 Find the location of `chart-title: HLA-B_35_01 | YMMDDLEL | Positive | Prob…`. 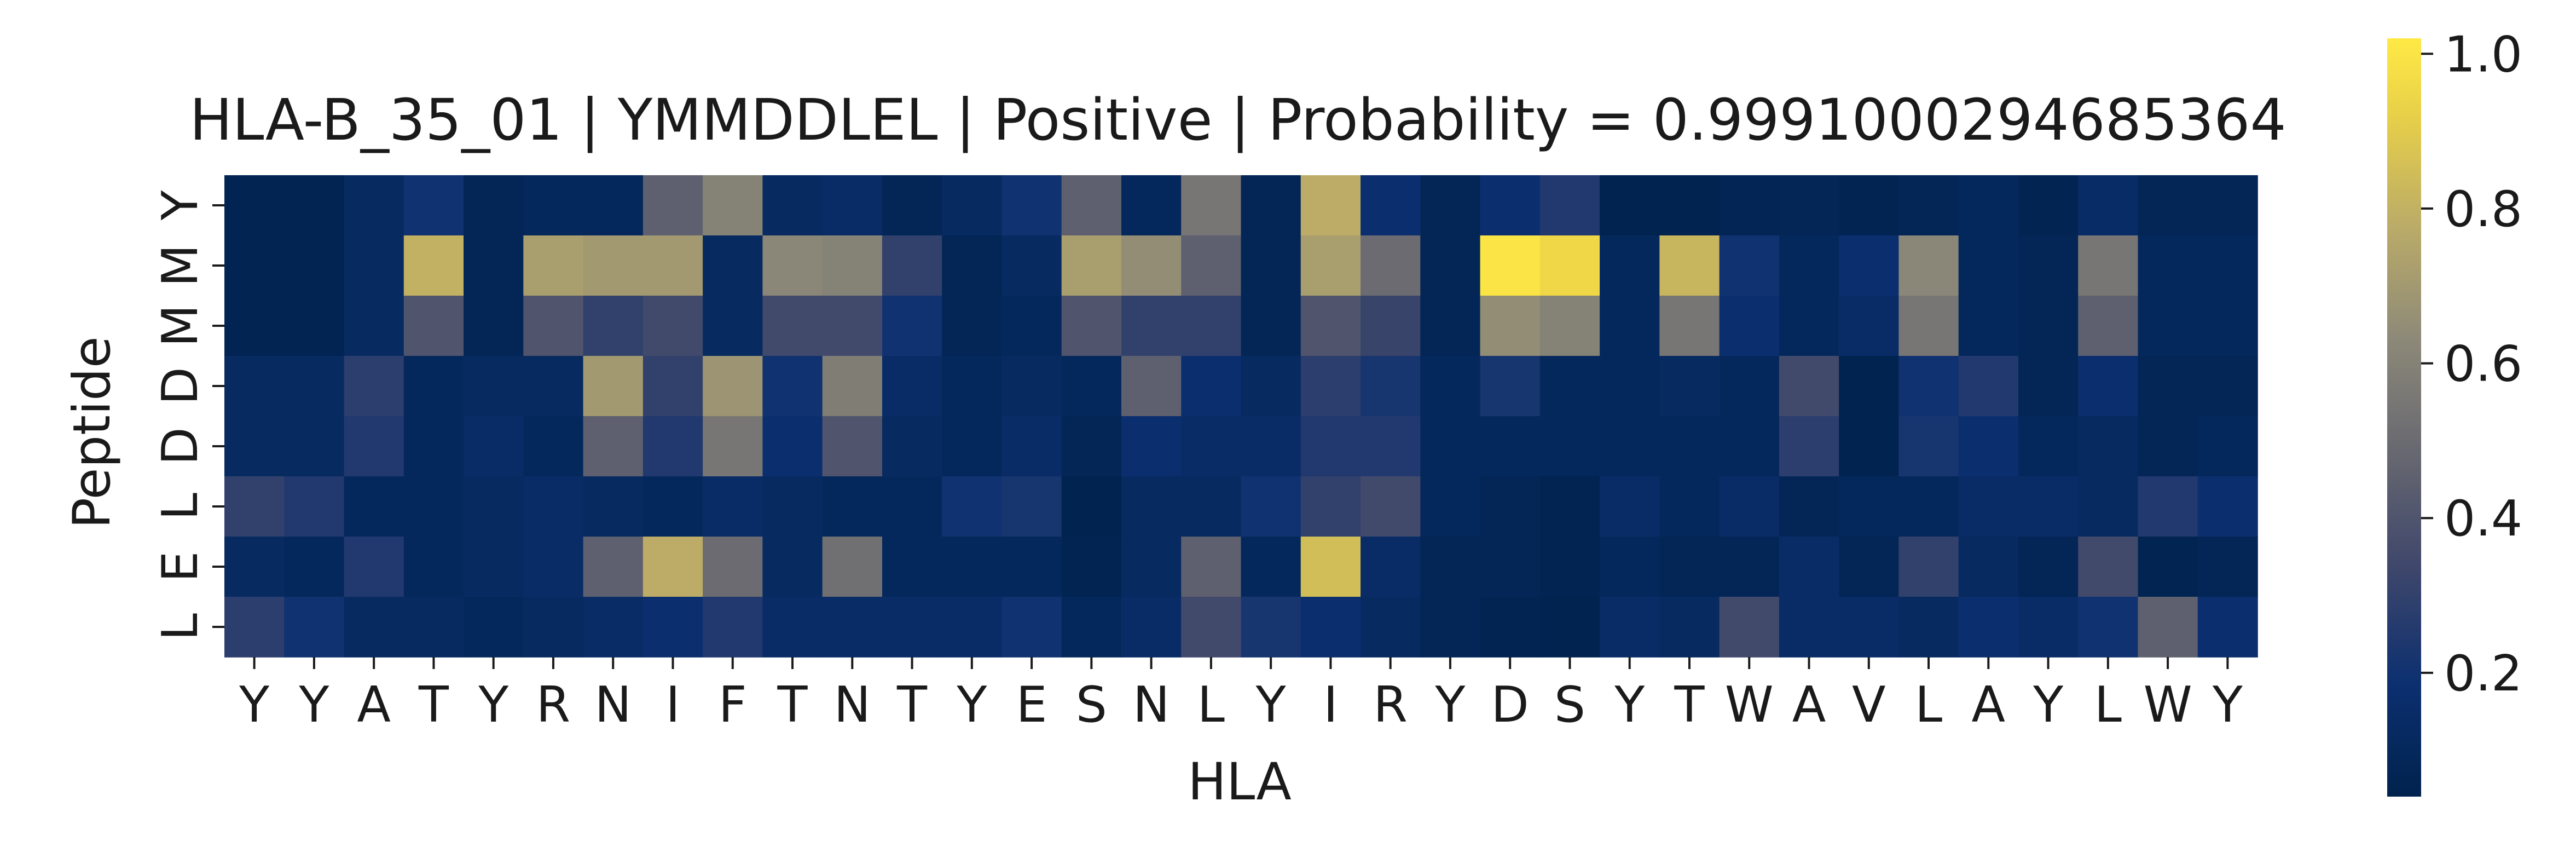

chart-title: HLA-B_35_01 | YMMDDLEL | Positive | Prob… is located at coordinates (1237, 120).